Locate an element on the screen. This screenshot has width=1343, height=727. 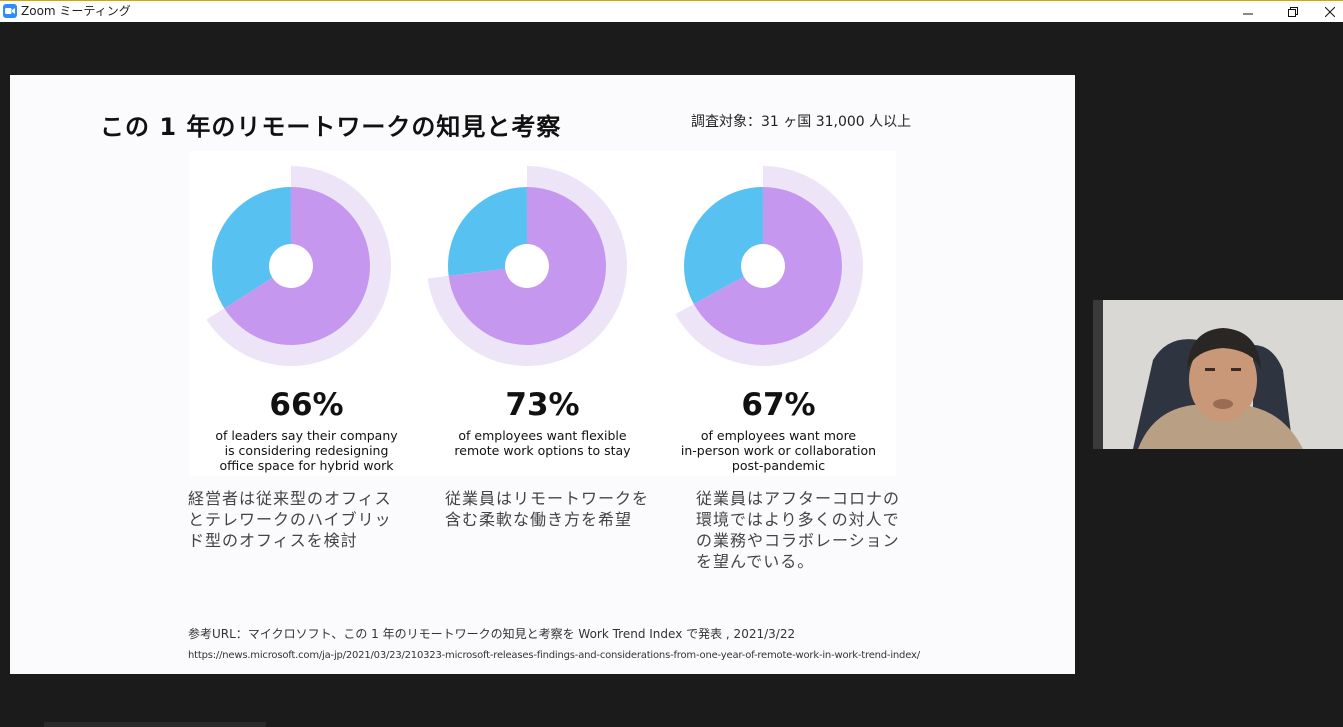
slide-title: この 1 年のリモートワークの知見と考察 is located at coordinates (331, 127).